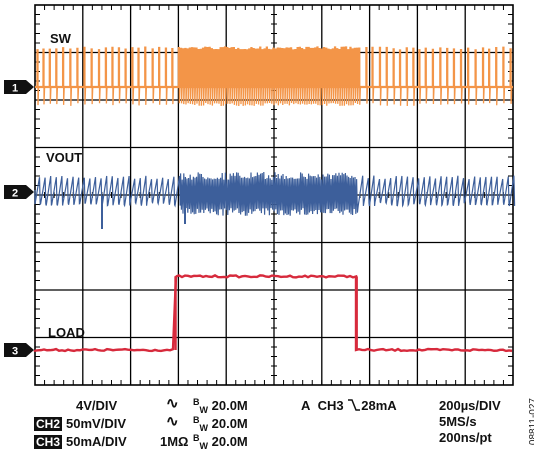 The image size is (534, 456). Describe the element at coordinates (220, 424) in the screenshot. I see `ch2-bandwidth: BW 20.0M` at that location.